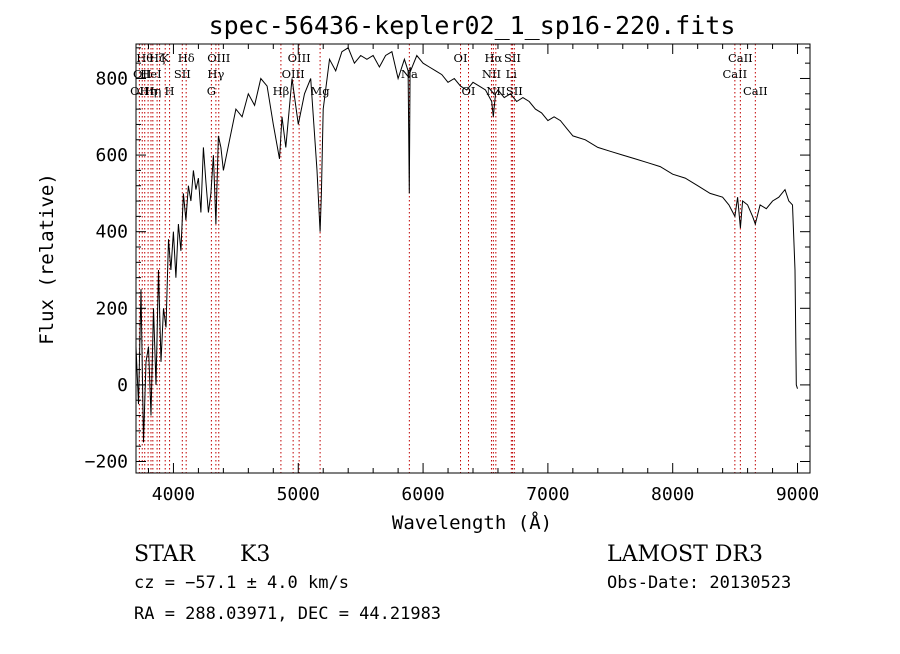  I want to click on line-label-1: OII, so click(142, 74).